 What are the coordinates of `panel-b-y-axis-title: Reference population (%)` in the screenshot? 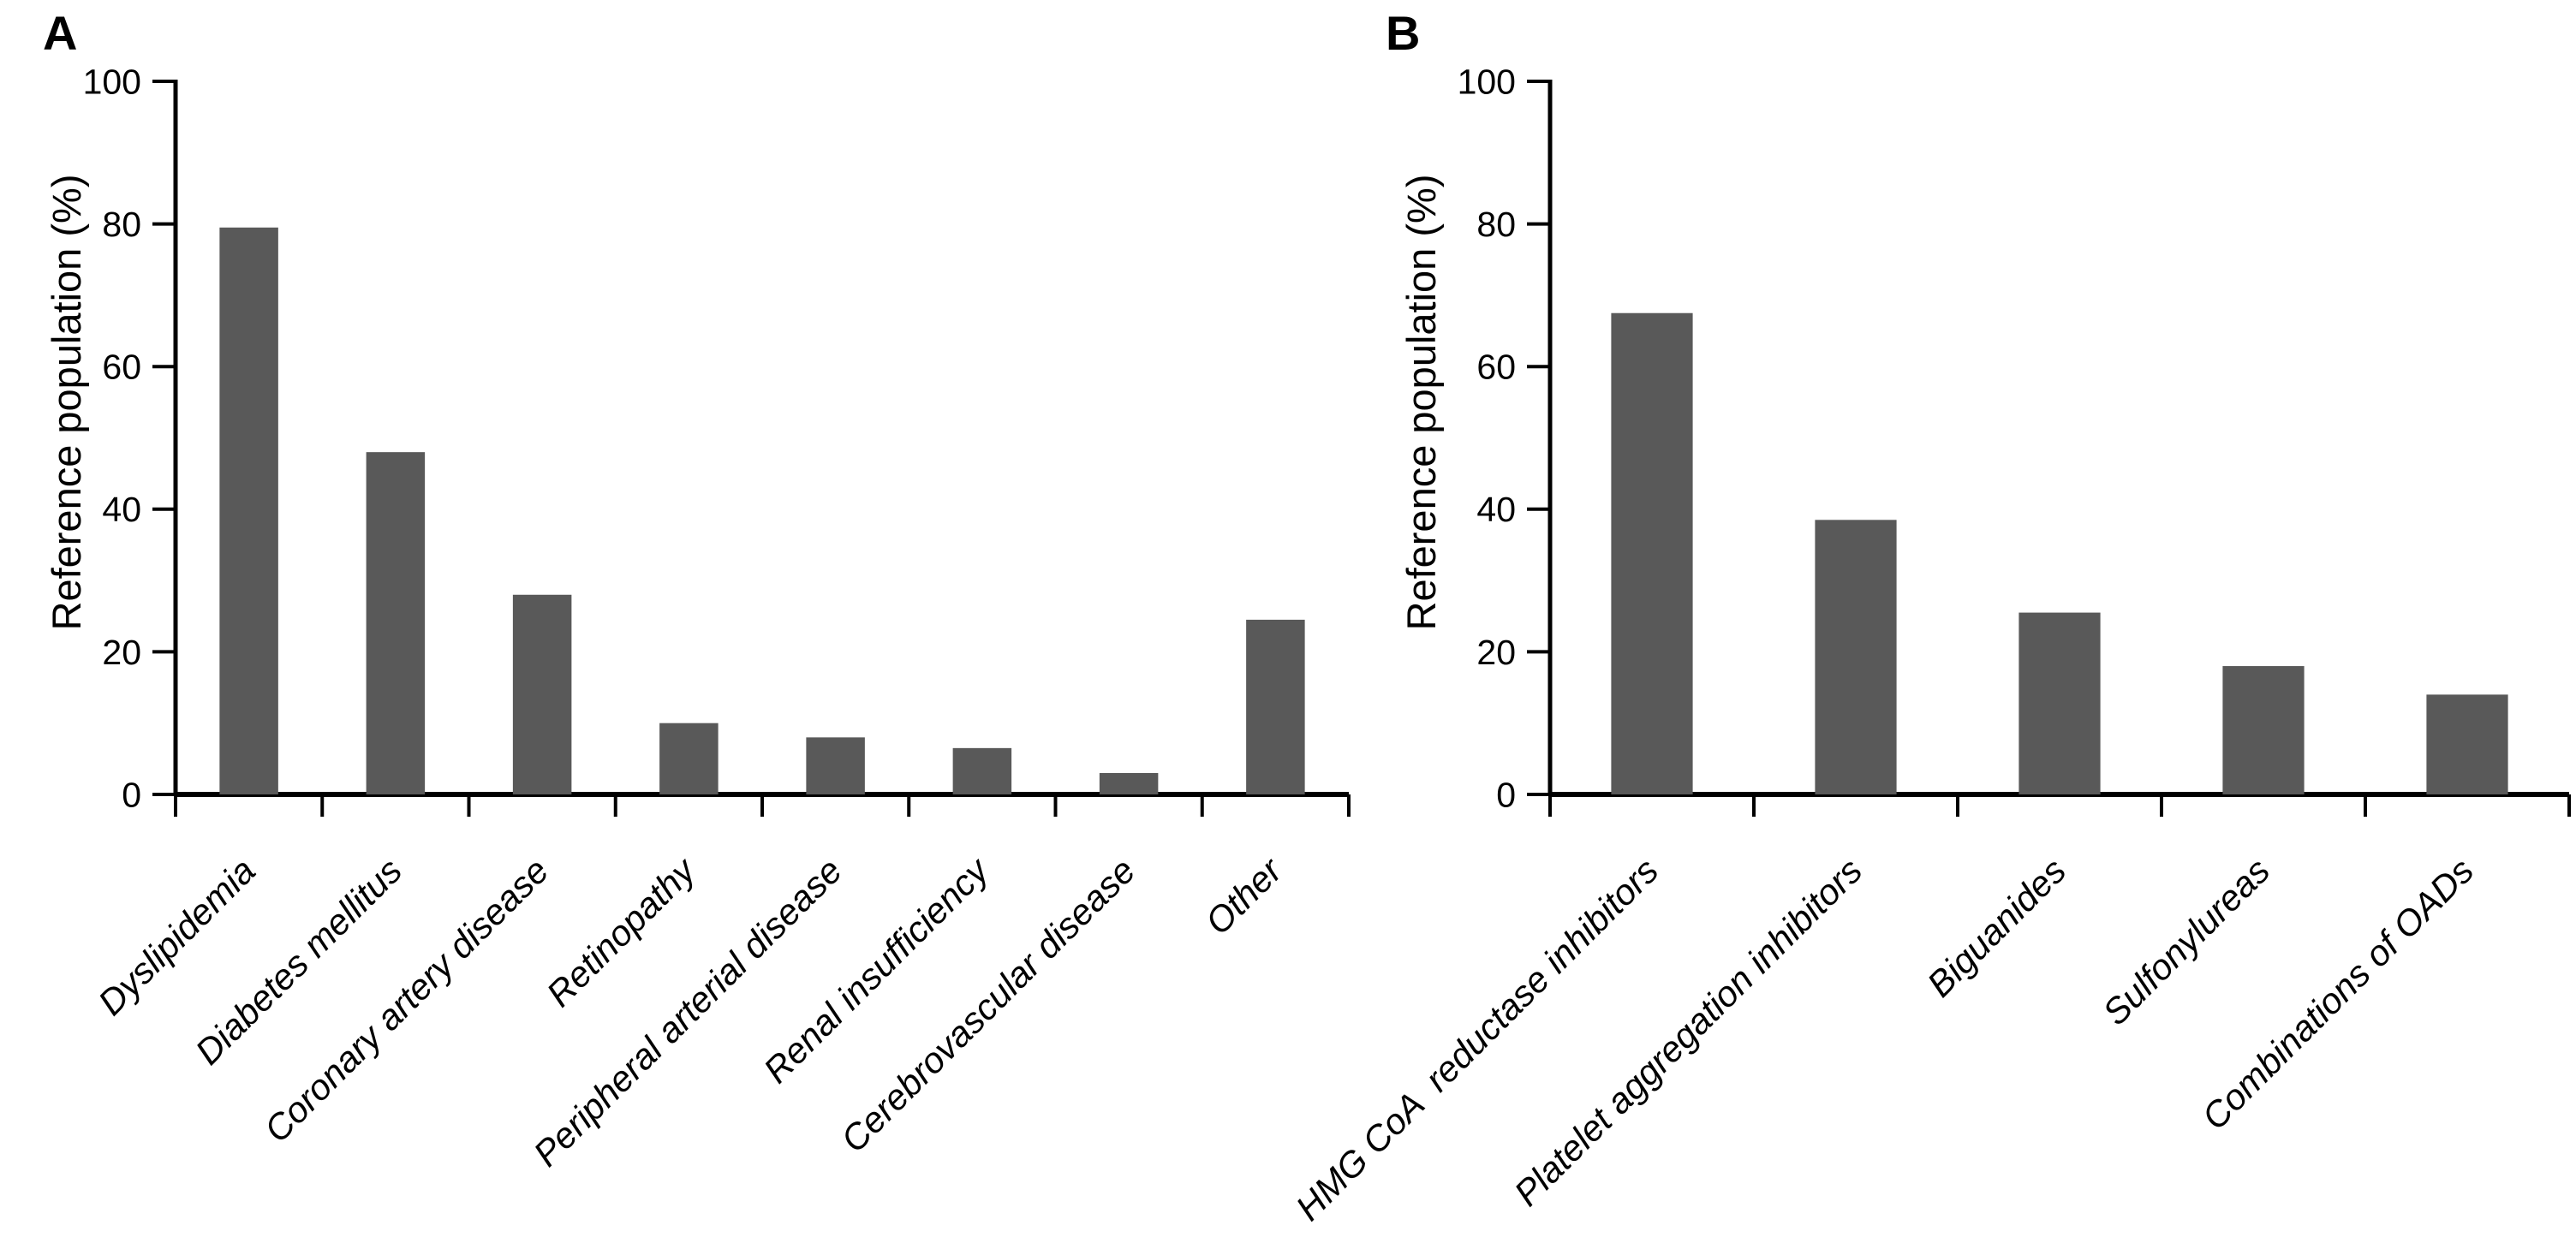 It's located at (1421, 402).